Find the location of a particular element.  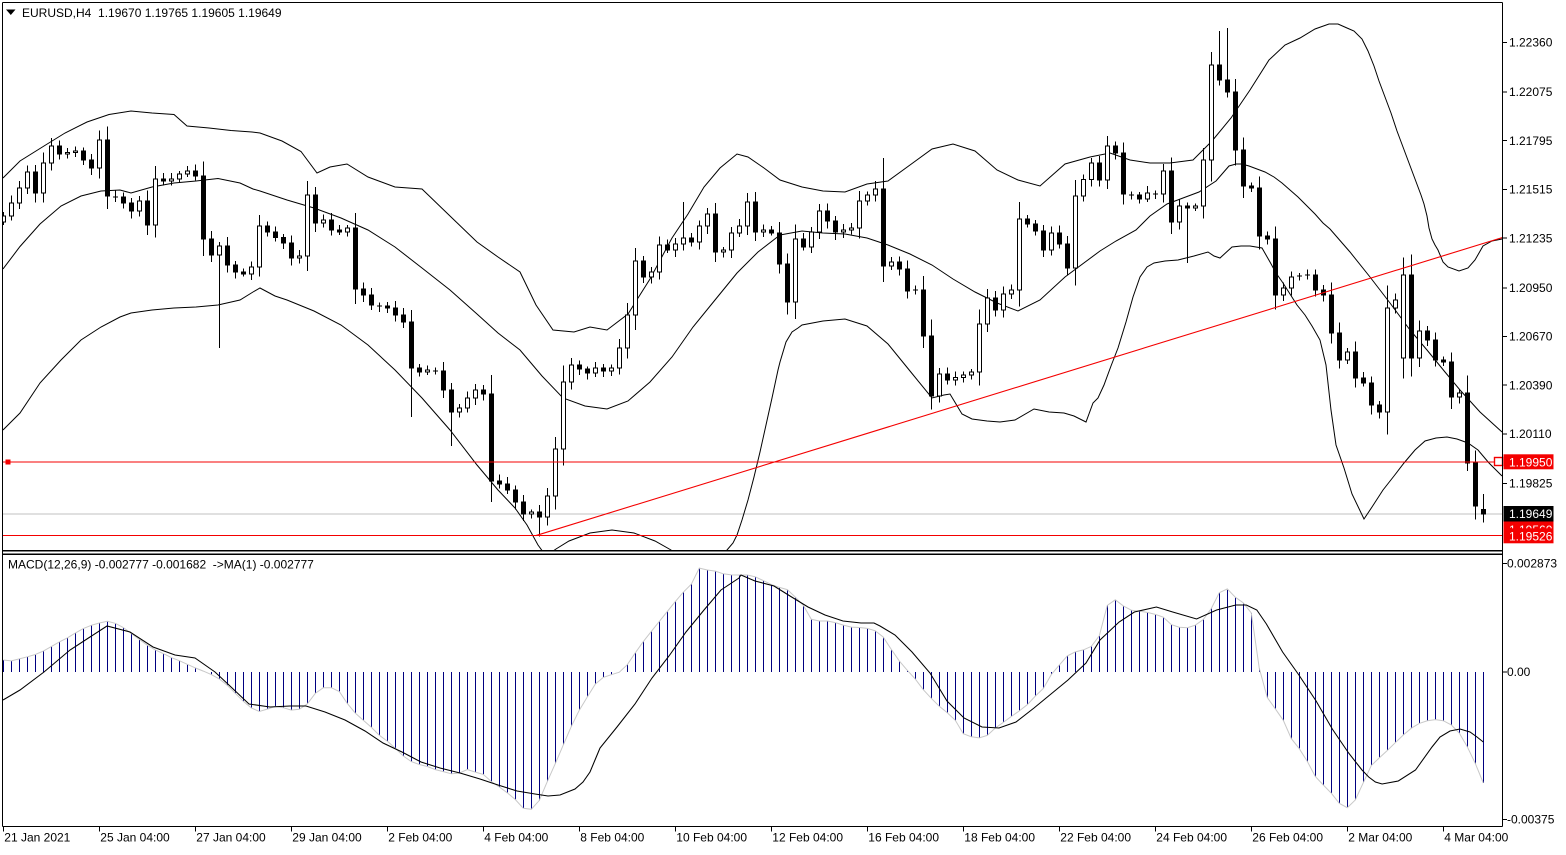

svg-text: 1.19526 is located at coordinates (1531, 536).